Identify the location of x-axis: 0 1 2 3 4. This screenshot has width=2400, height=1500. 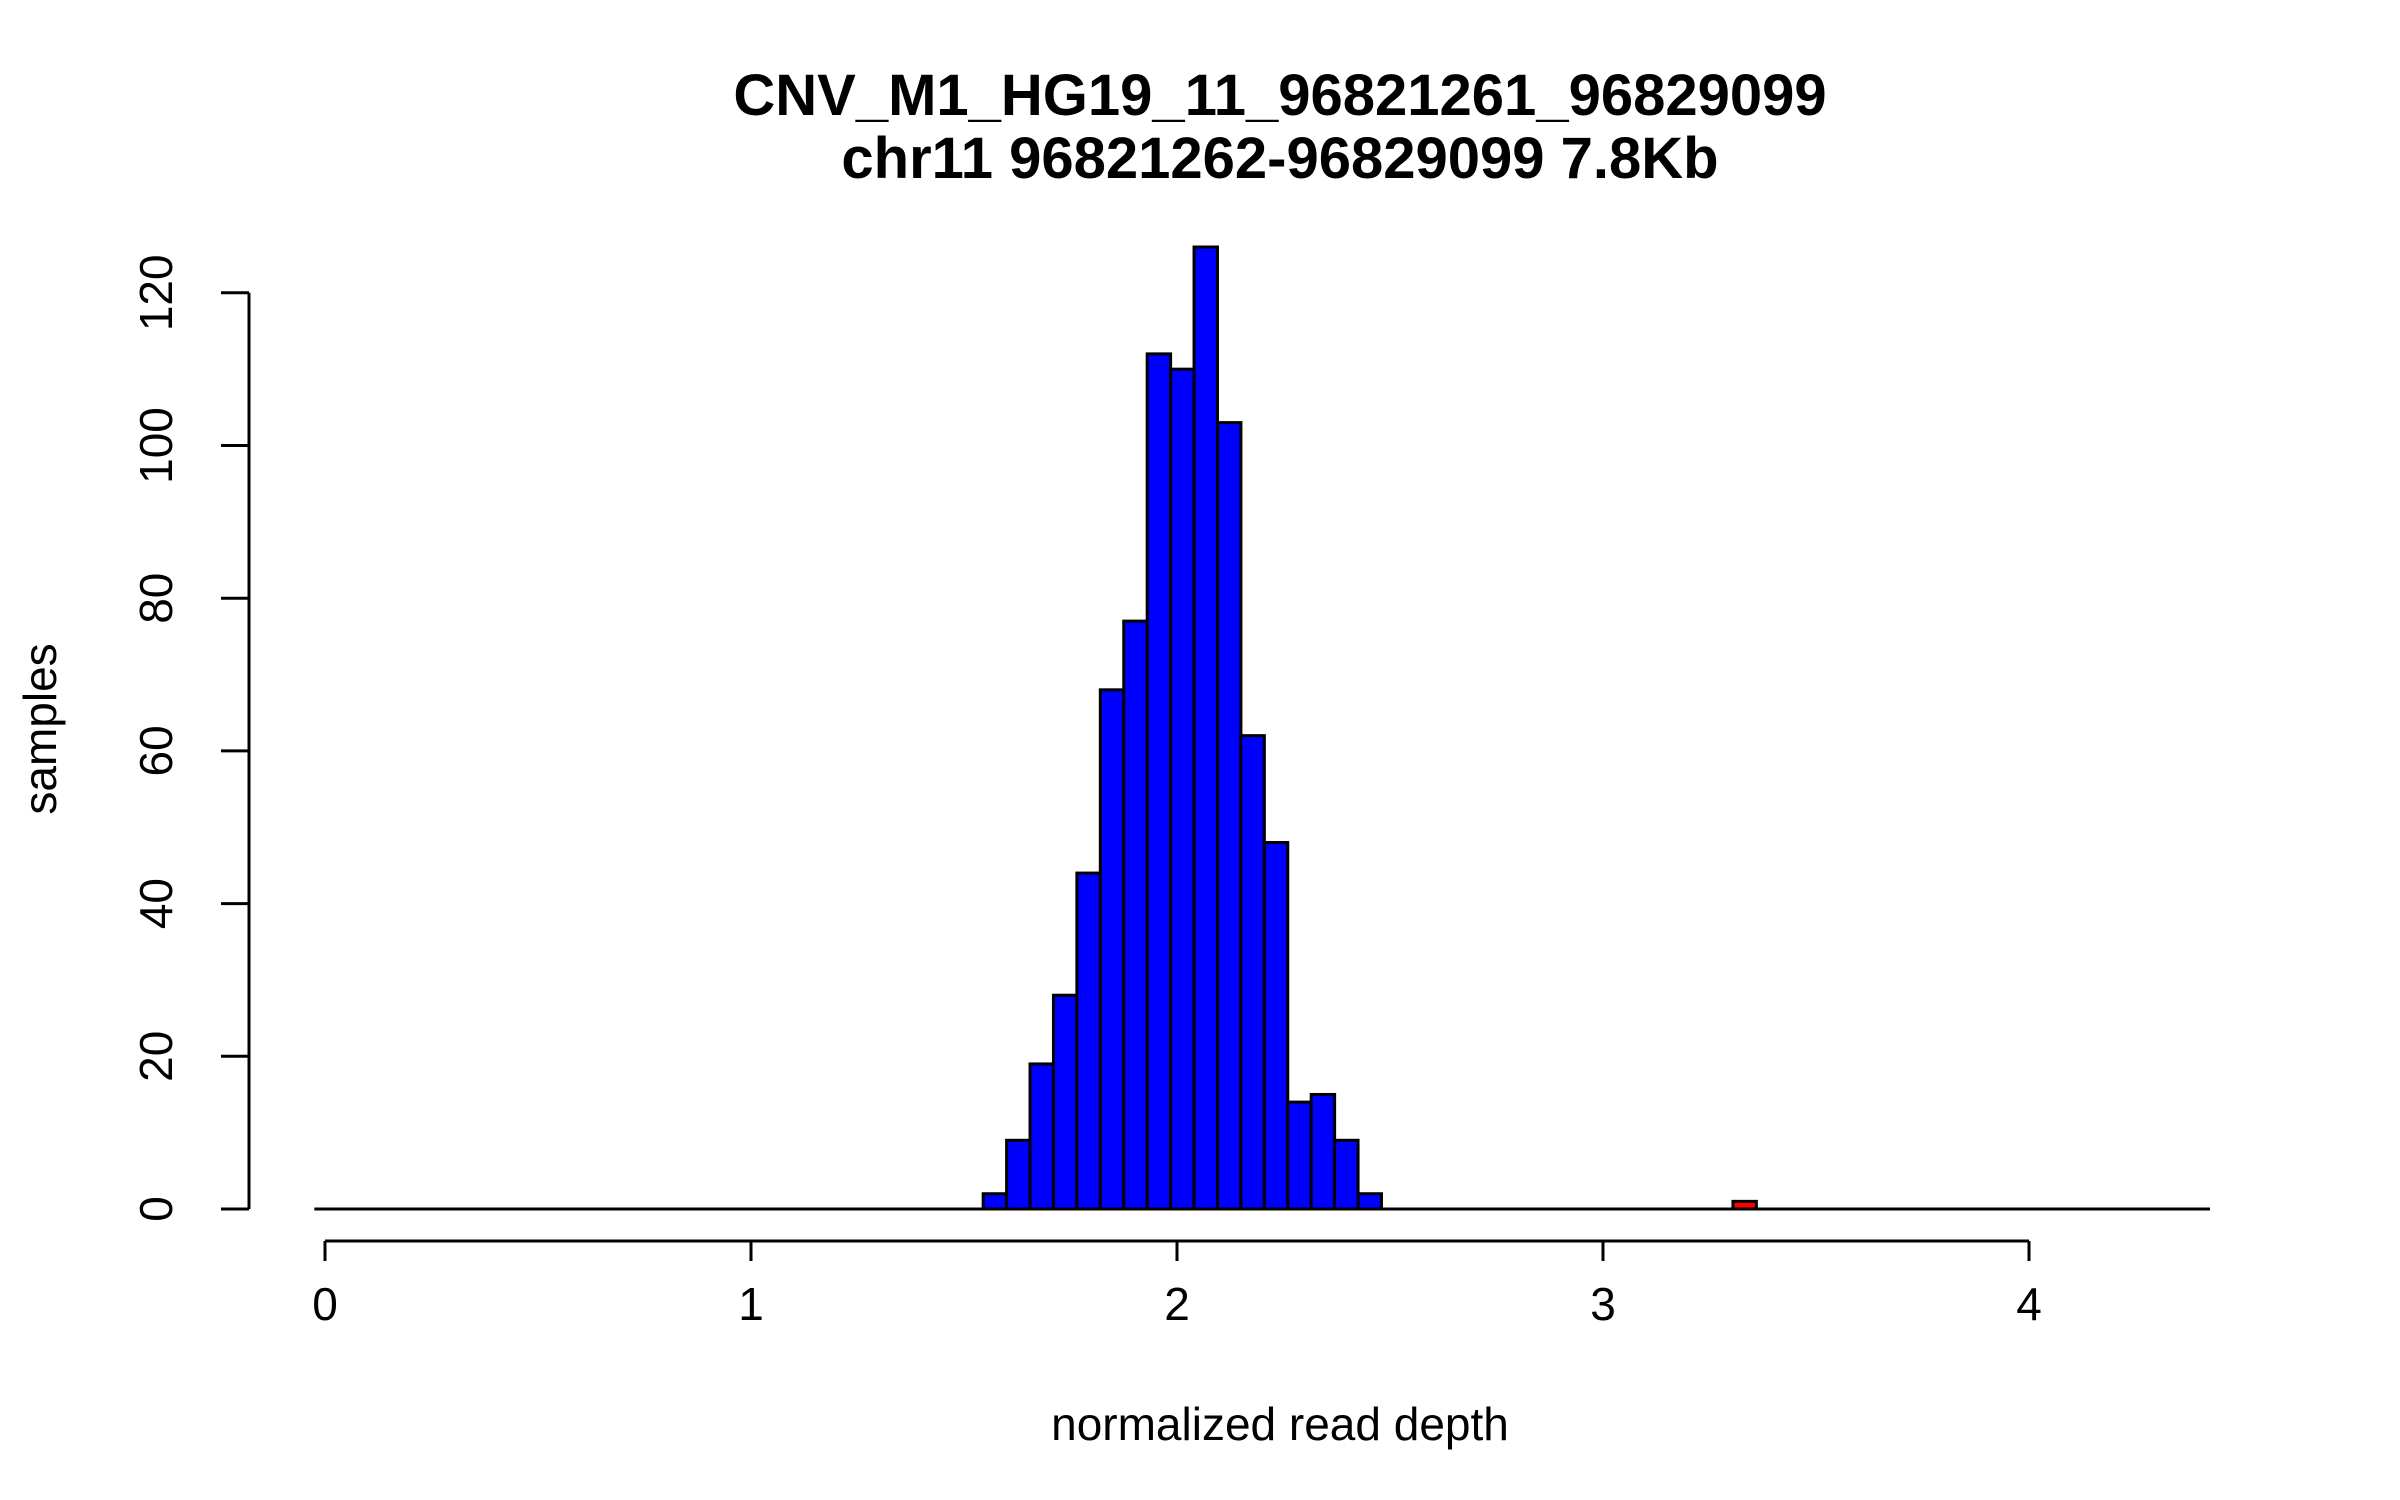
(1177, 1284).